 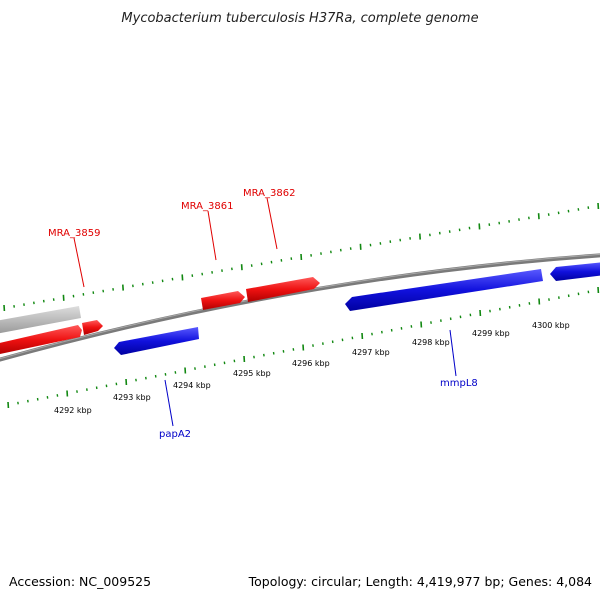 What do you see at coordinates (192, 385) in the screenshot?
I see `scale-label: 4294 kbp` at bounding box center [192, 385].